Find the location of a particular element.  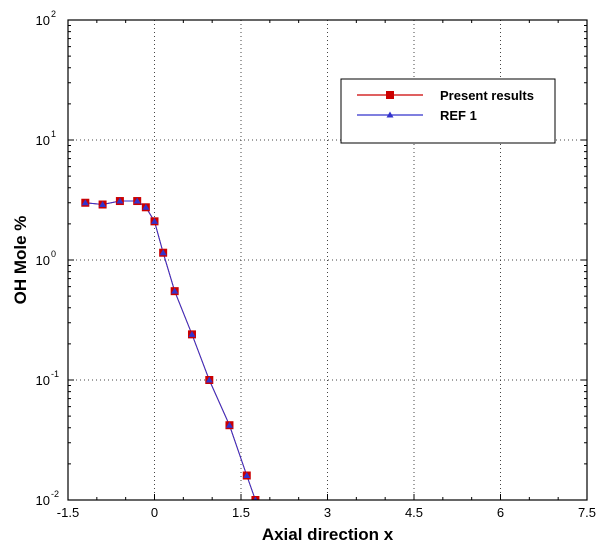

legend-marker-present-results is located at coordinates (390, 95).